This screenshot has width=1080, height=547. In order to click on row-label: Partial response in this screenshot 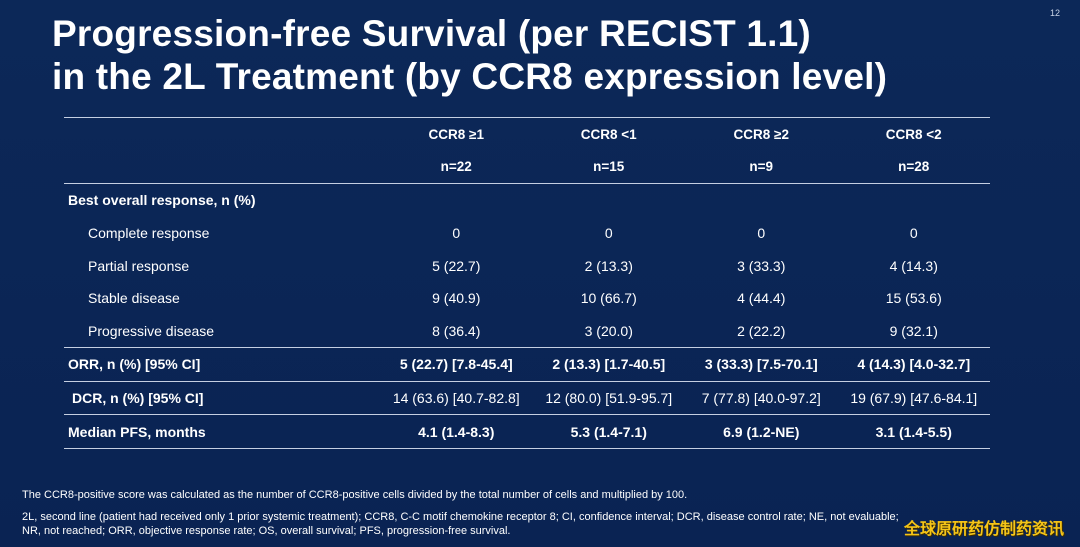, I will do `click(139, 265)`.